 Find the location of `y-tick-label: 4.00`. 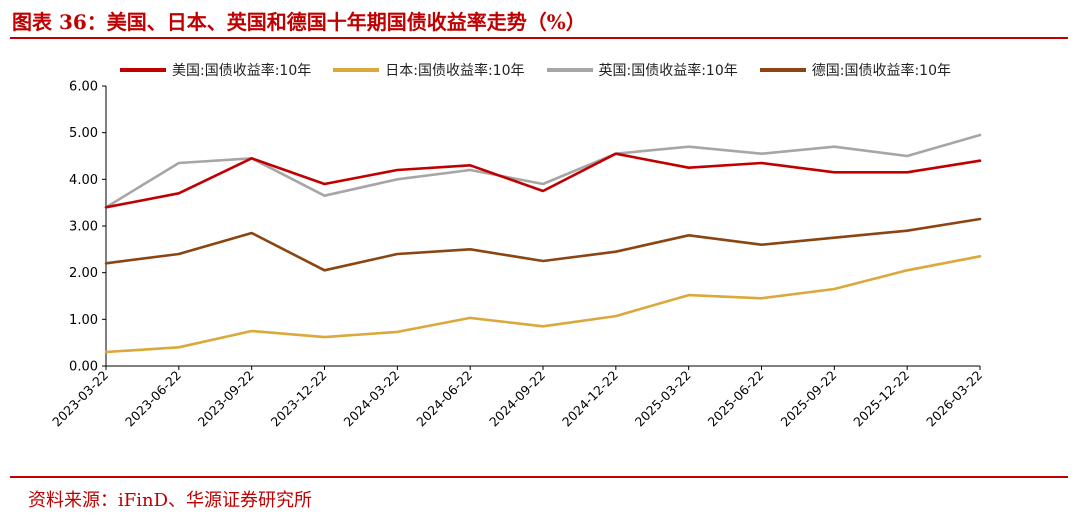

y-tick-label: 4.00 is located at coordinates (83, 180).